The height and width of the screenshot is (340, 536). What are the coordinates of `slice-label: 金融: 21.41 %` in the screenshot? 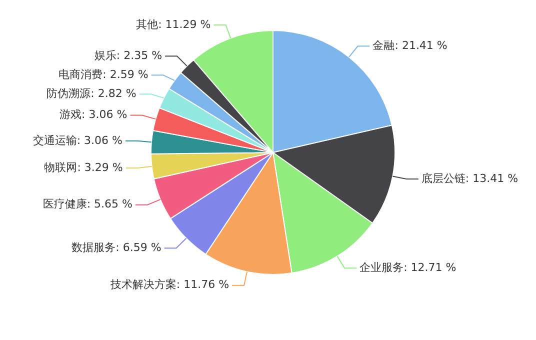 It's located at (410, 45).